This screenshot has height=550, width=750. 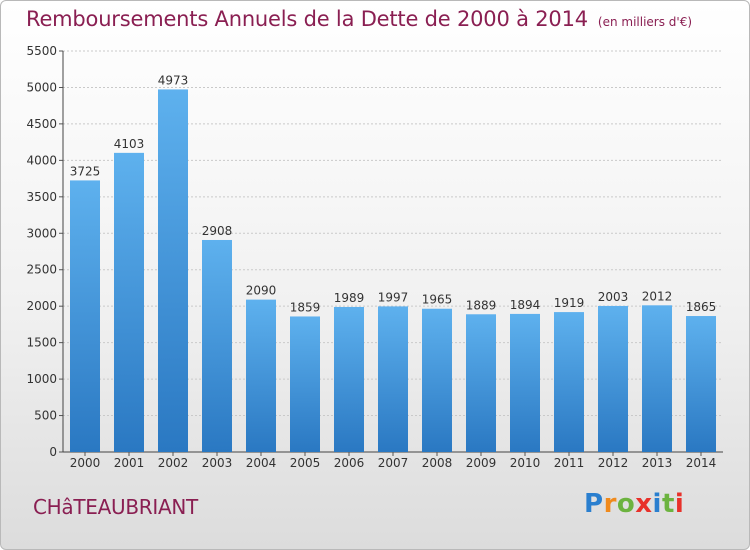 What do you see at coordinates (261, 463) in the screenshot?
I see `x-tick-label: 2004` at bounding box center [261, 463].